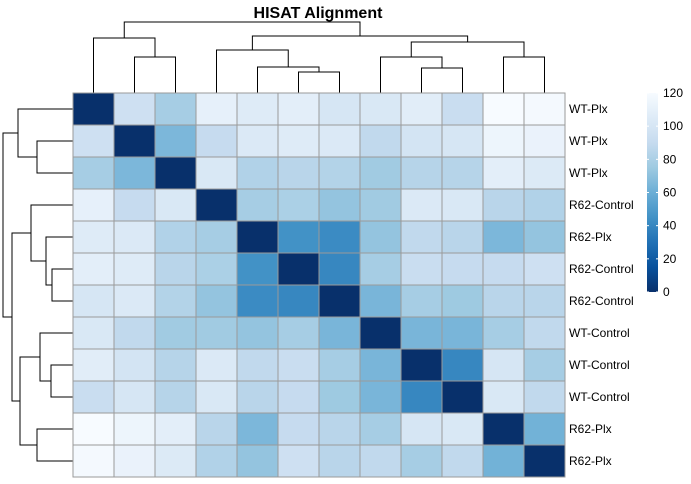 The image size is (691, 484). What do you see at coordinates (670, 226) in the screenshot?
I see `legend-tick-label: 40` at bounding box center [670, 226].